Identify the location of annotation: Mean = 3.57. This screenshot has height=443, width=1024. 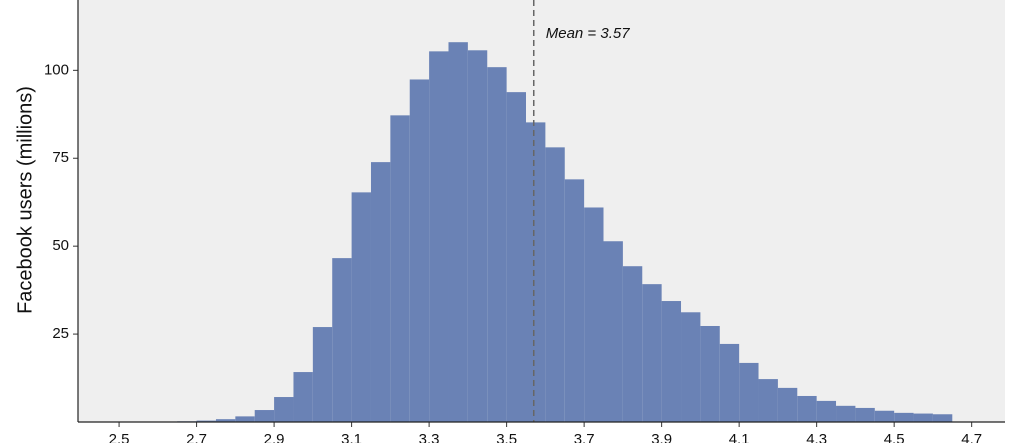
(588, 33).